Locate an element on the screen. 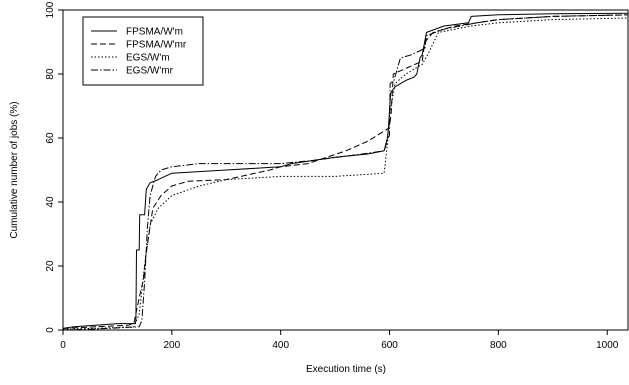 This screenshot has height=385, width=629. y-tick-label: 20 is located at coordinates (50, 266).